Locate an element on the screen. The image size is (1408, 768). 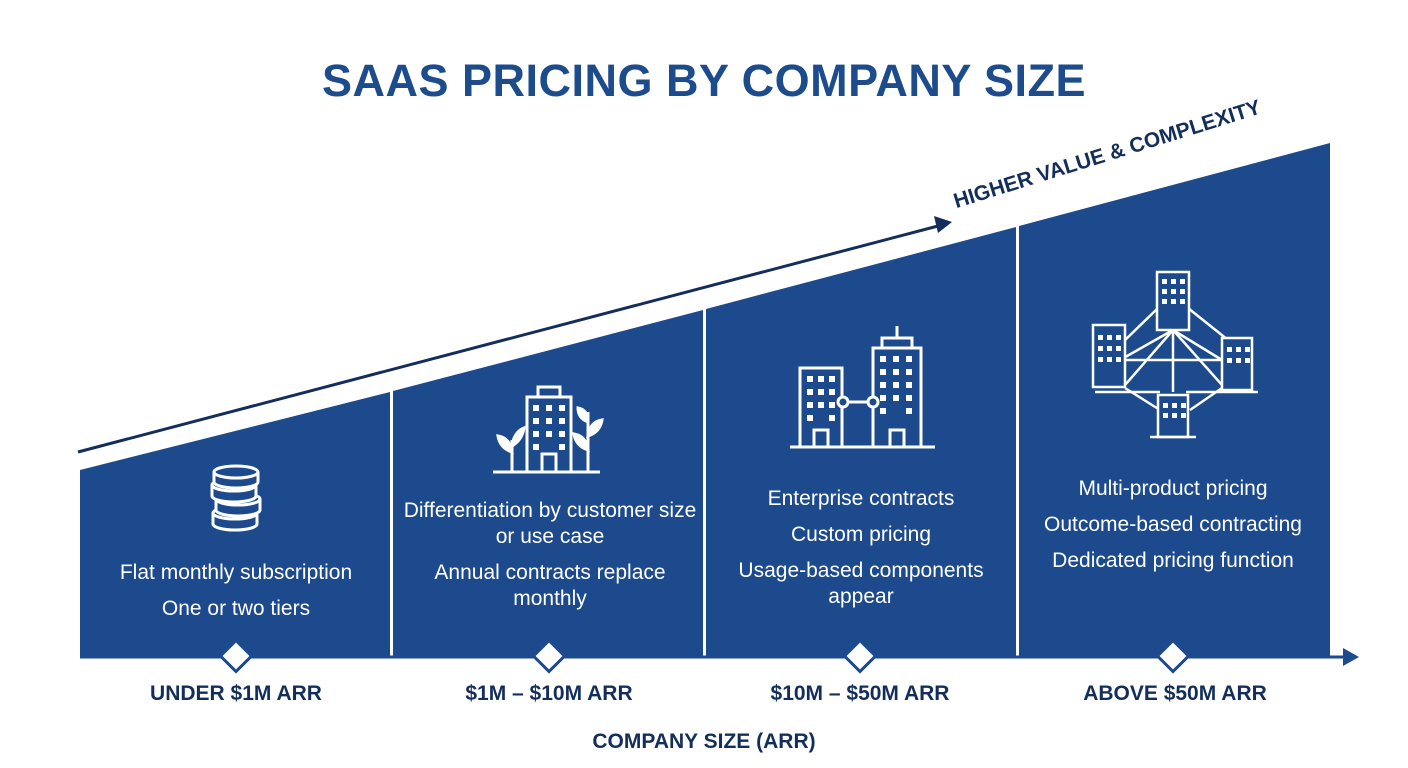
page-title: SAAS PRICING BY COMPANY SIZE is located at coordinates (704, 80).